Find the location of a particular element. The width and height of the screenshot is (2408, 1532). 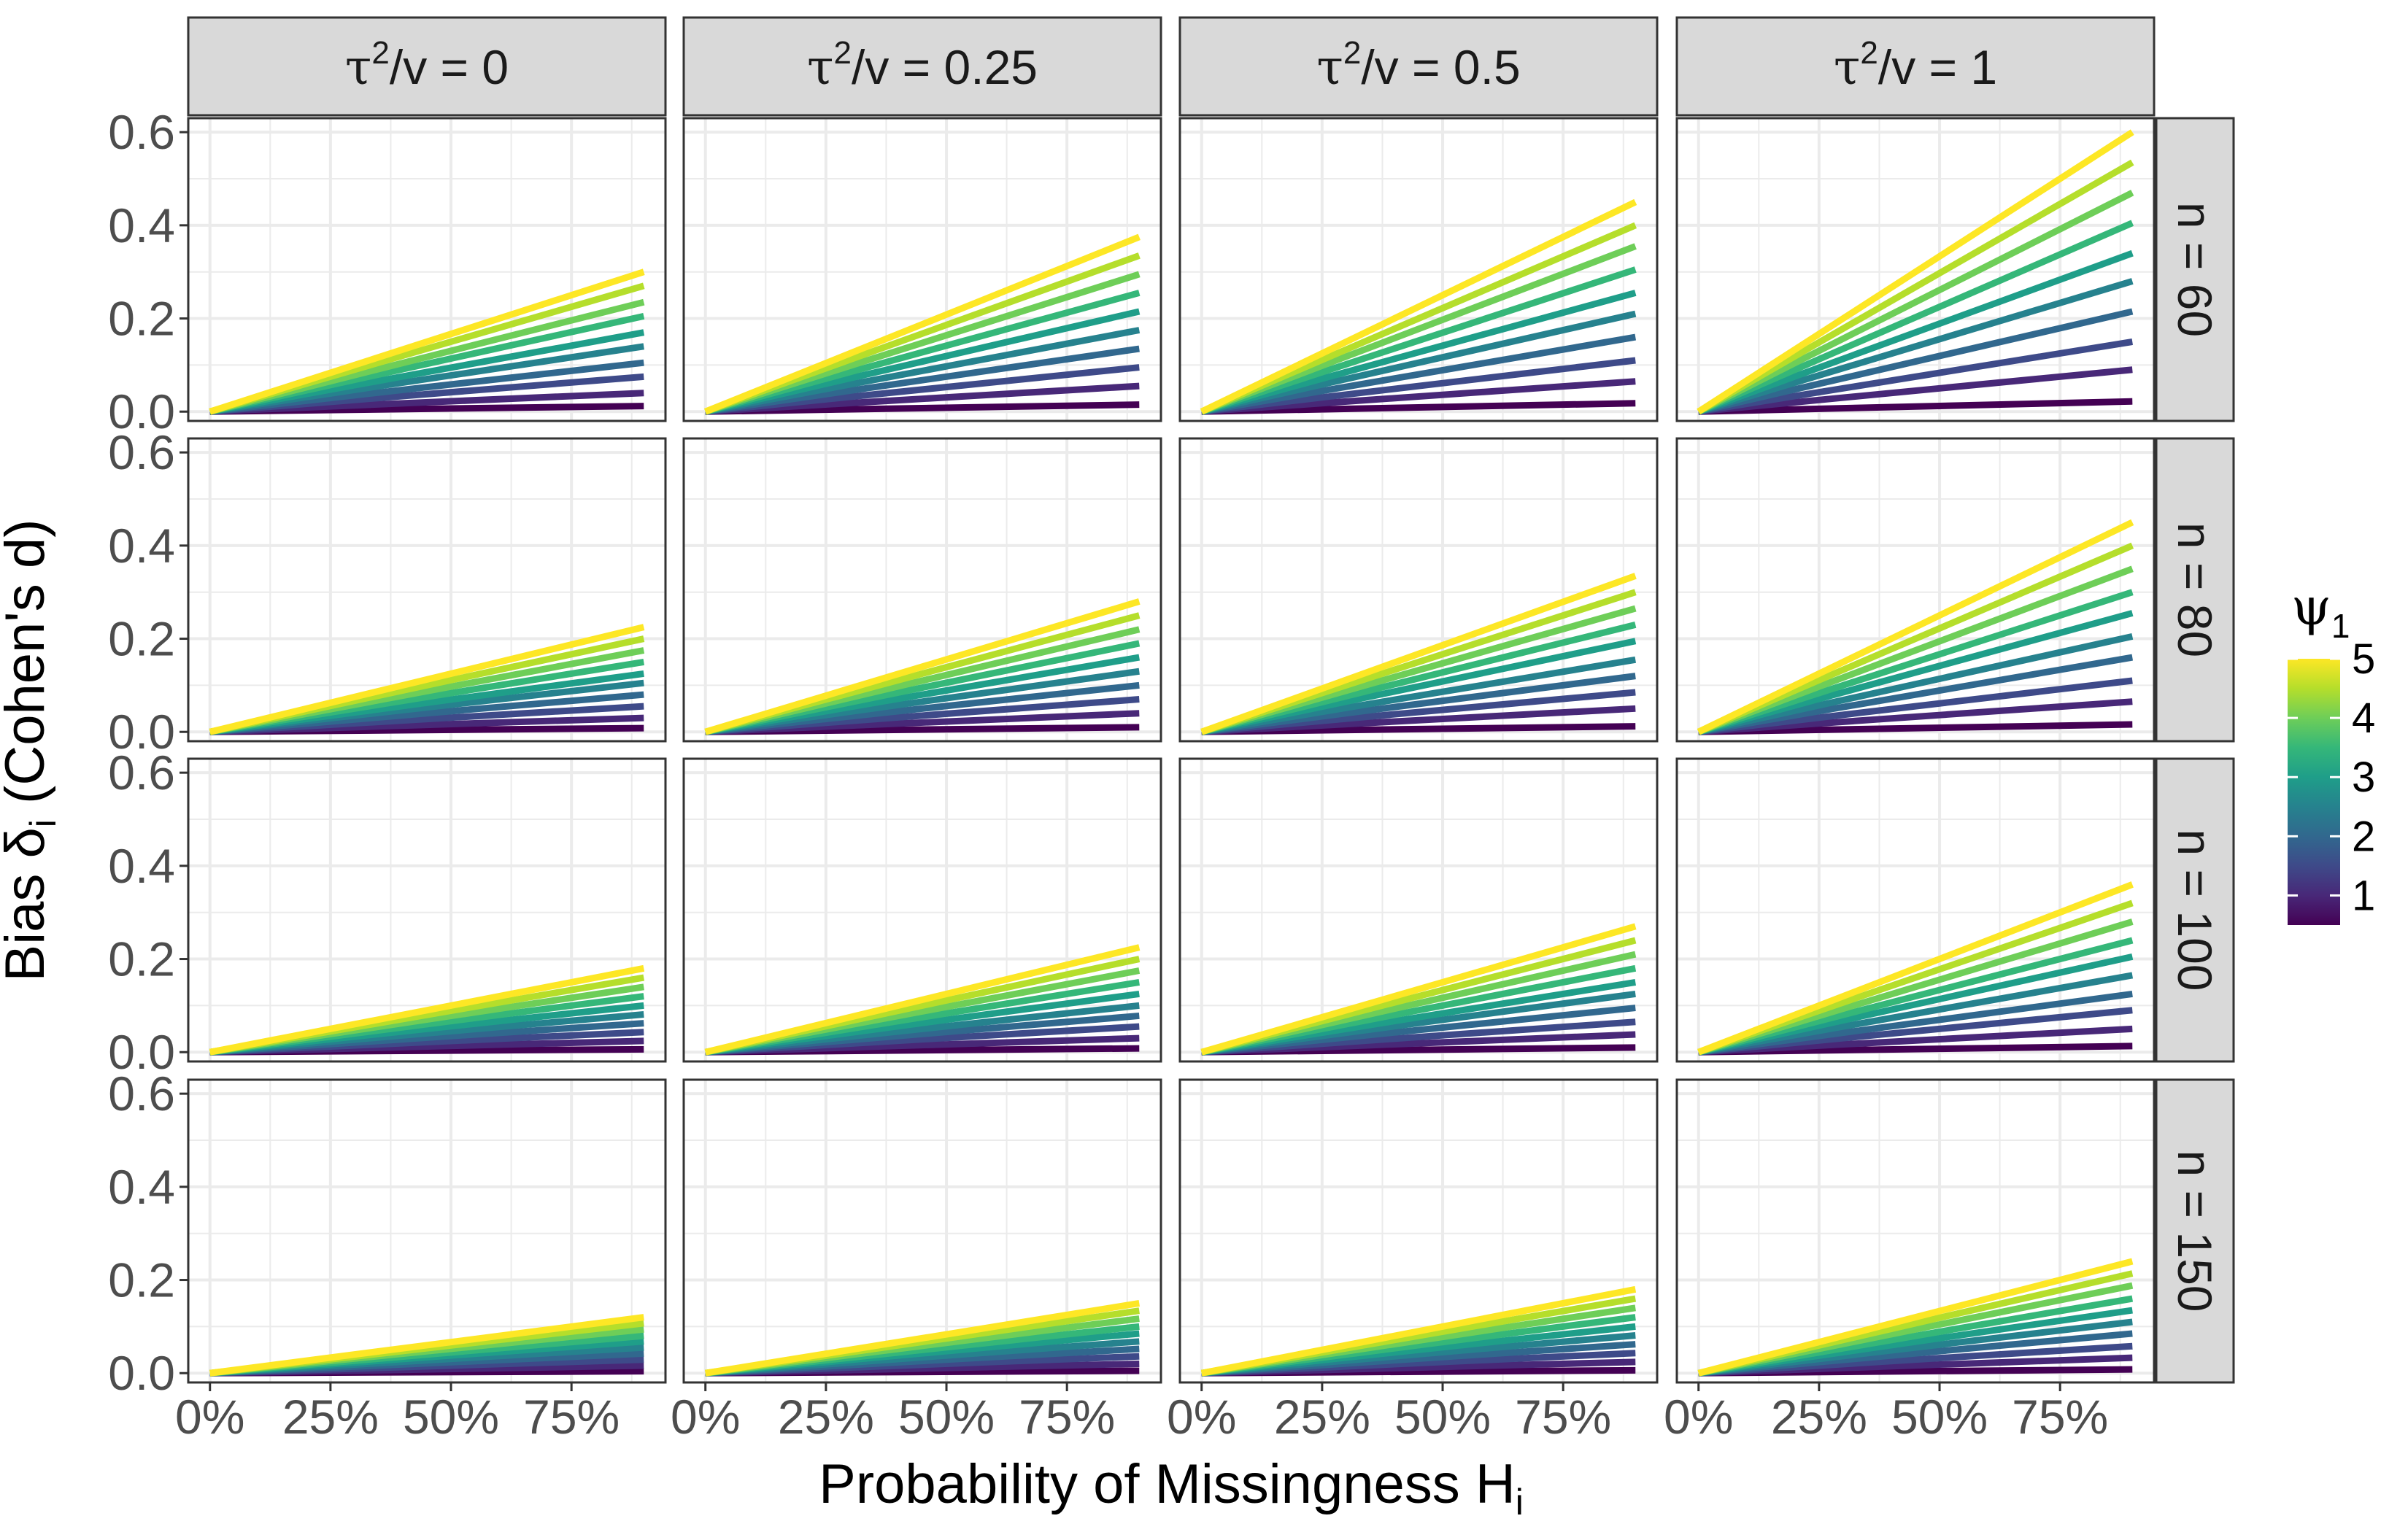

panel-r2-c0 is located at coordinates (427, 910).